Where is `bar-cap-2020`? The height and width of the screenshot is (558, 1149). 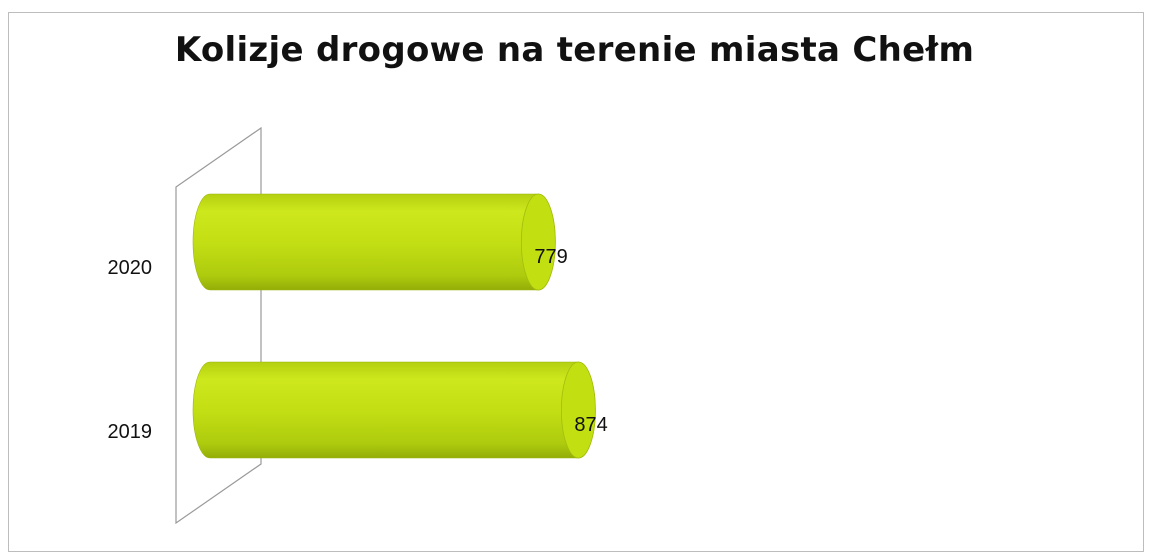
bar-cap-2020 is located at coordinates (538, 242).